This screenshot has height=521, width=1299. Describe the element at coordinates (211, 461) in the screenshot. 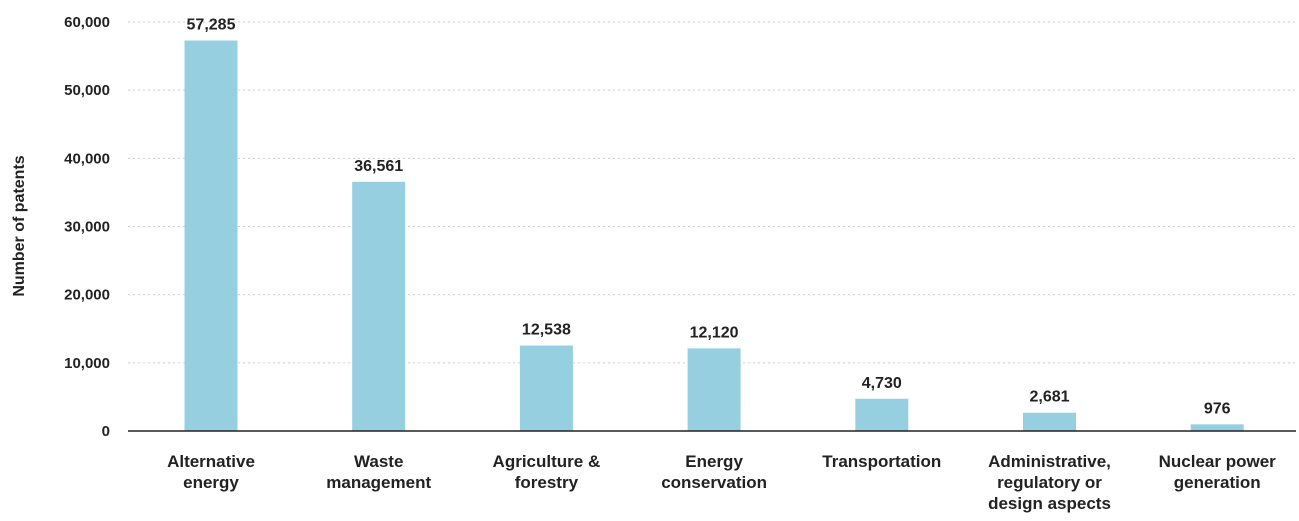

I see `x-category-label-line: Alternative` at that location.